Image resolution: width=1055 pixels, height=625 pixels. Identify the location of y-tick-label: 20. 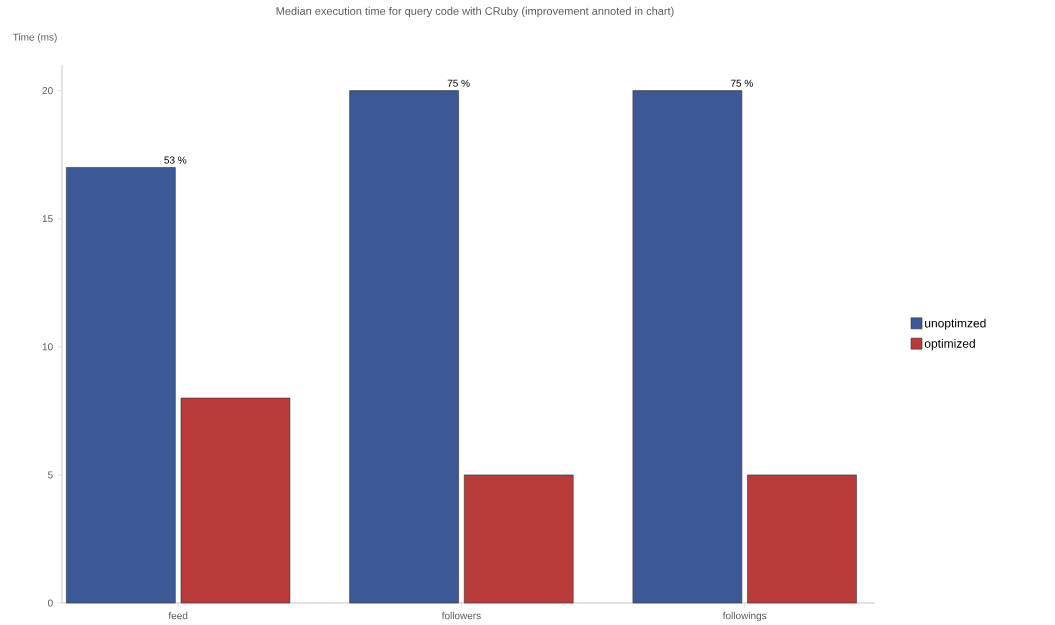
(47, 91).